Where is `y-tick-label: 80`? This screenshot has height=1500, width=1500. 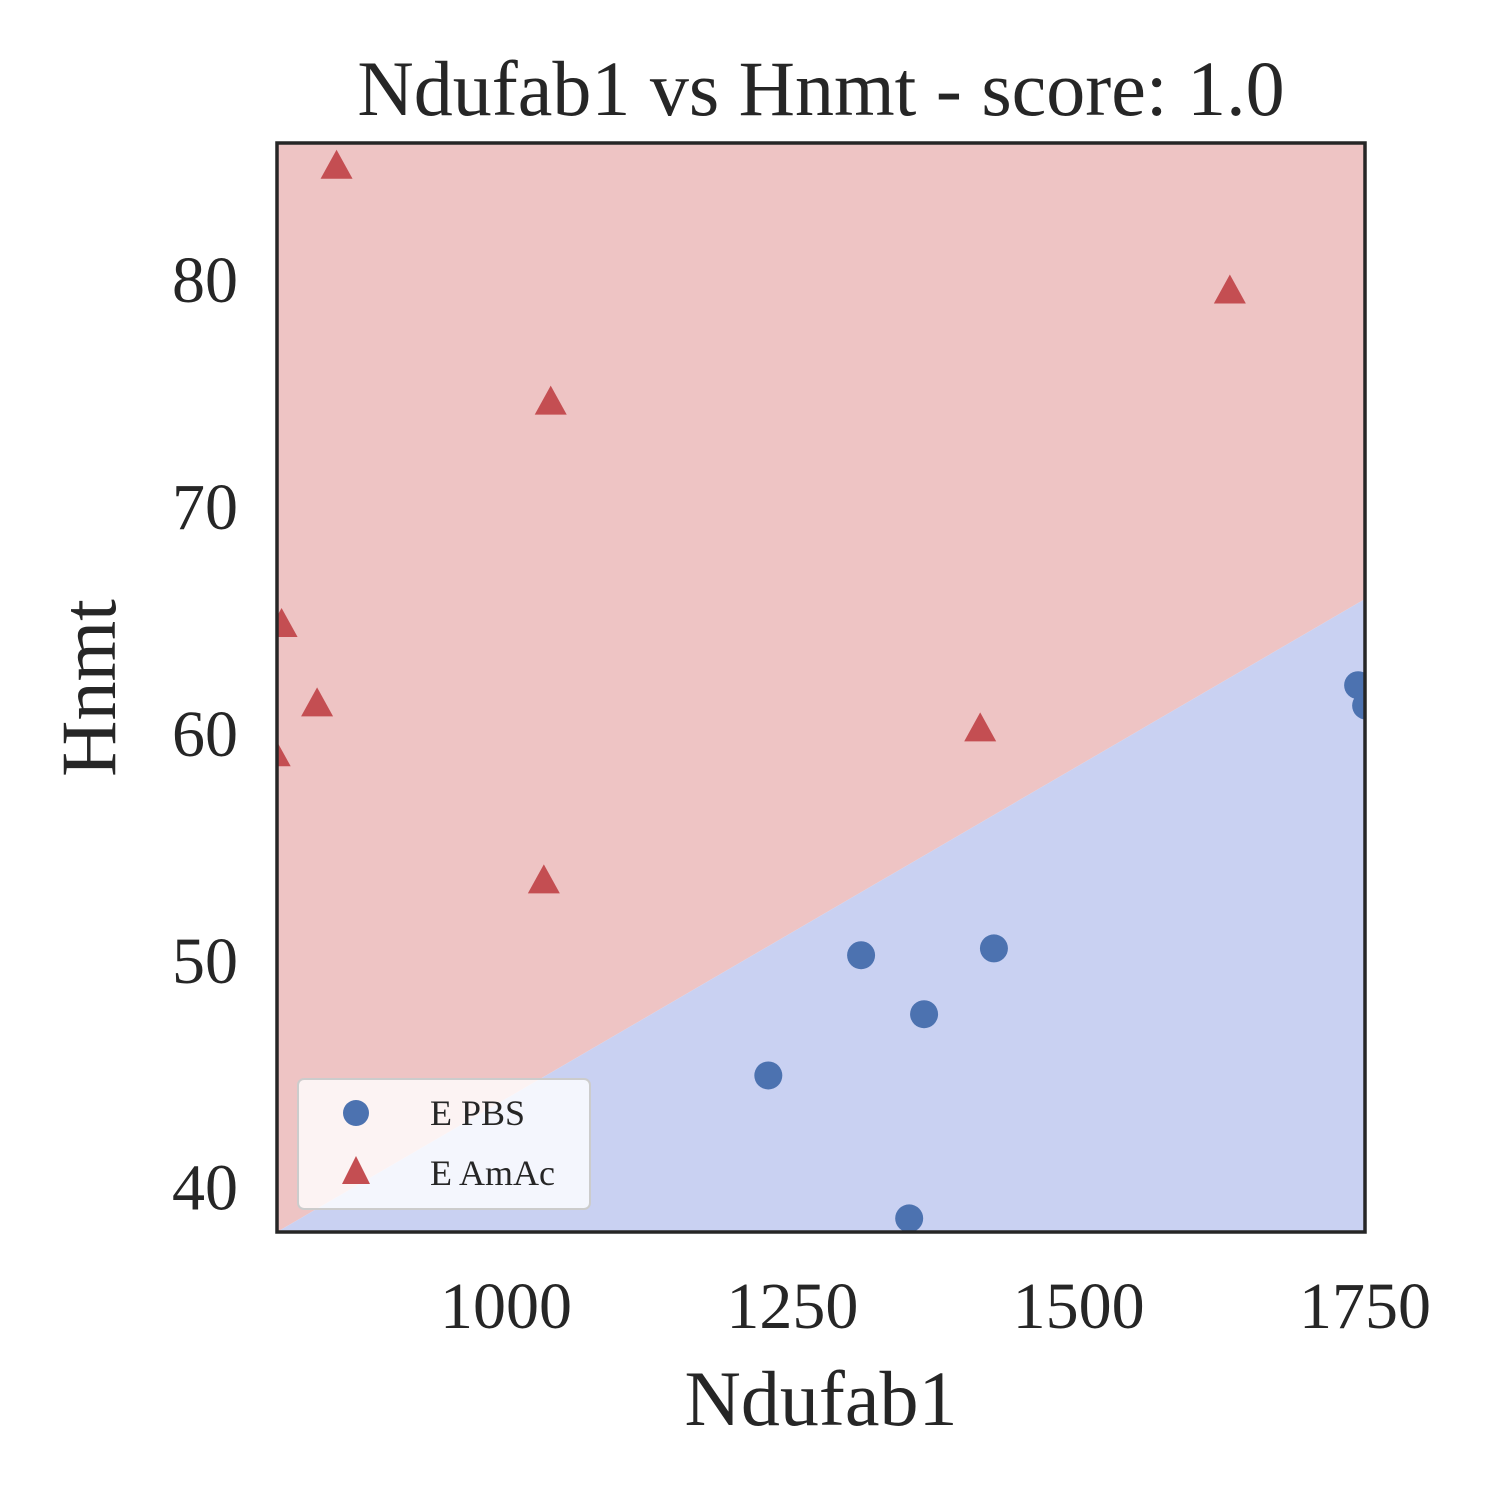
y-tick-label: 80 is located at coordinates (205, 280).